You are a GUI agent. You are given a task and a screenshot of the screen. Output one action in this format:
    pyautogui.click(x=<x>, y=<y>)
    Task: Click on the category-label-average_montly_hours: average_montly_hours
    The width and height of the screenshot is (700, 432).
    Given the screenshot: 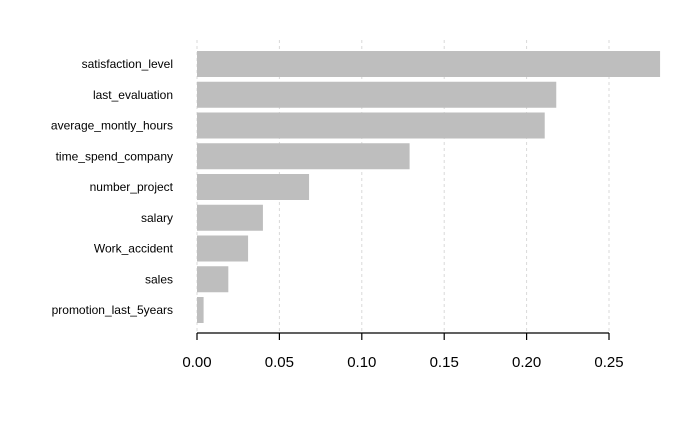 What is the action you would take?
    pyautogui.click(x=112, y=126)
    